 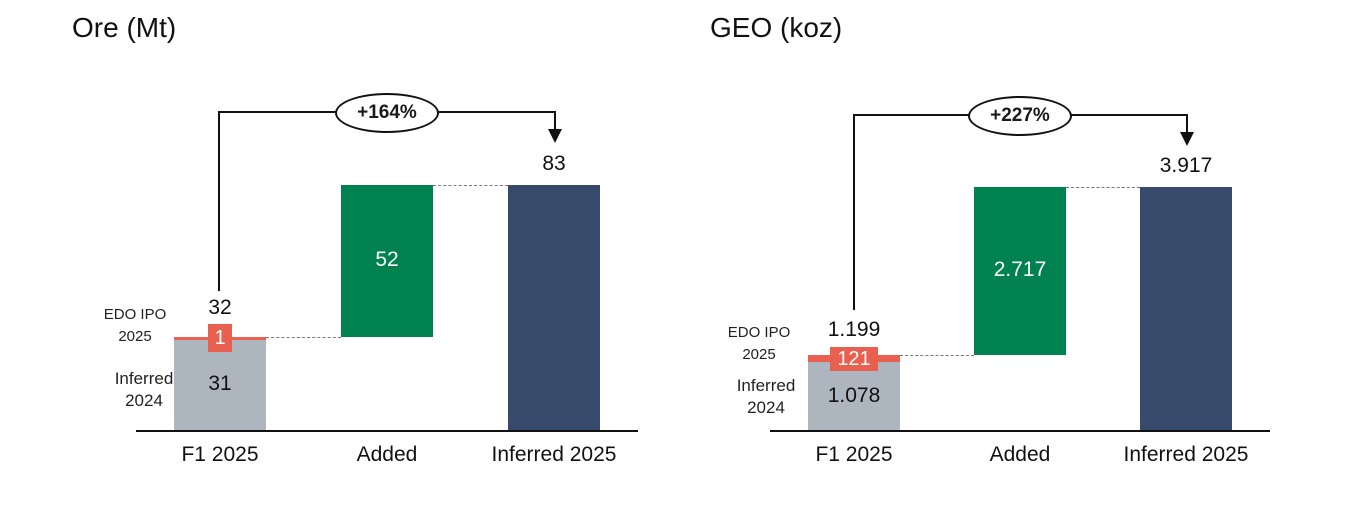 What do you see at coordinates (220, 338) in the screenshot?
I see `ore-edo-tag: 1` at bounding box center [220, 338].